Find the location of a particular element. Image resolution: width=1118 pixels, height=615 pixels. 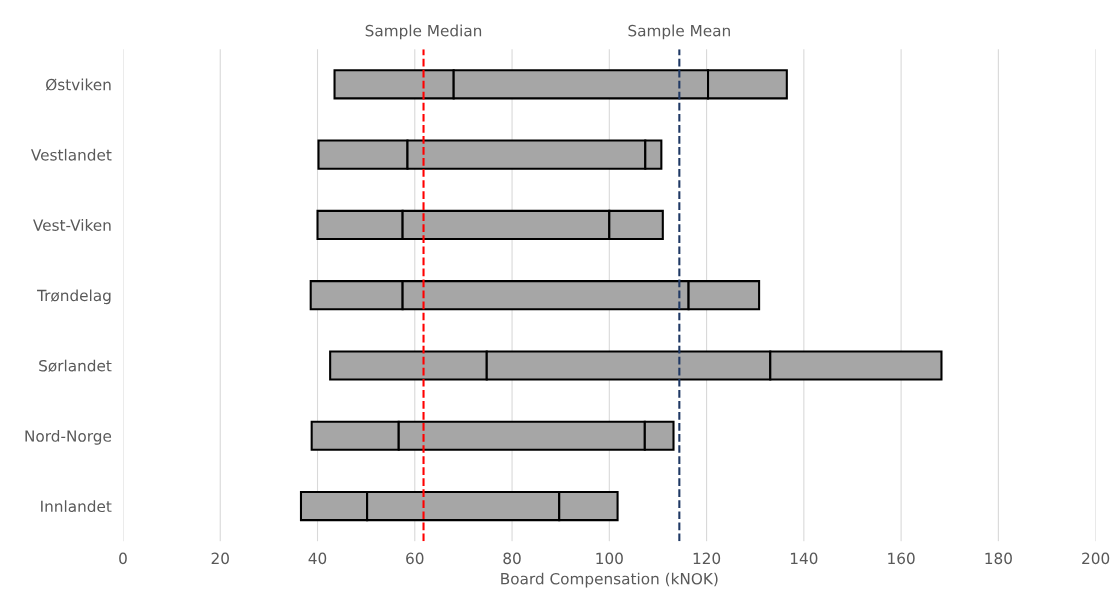

x-tick-label: 160 is located at coordinates (901, 558).